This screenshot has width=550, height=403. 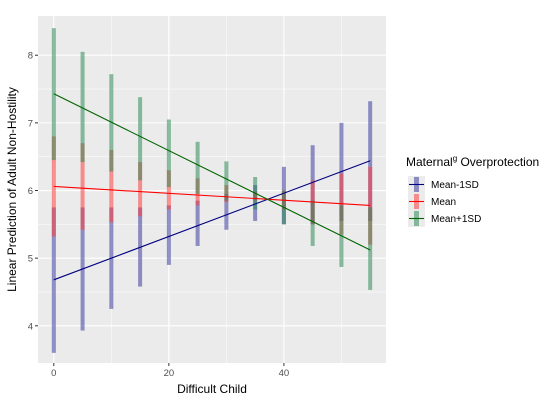 I want to click on y-axis-title: Linear Prediction of Adult Non-Hostility, so click(x=12, y=189).